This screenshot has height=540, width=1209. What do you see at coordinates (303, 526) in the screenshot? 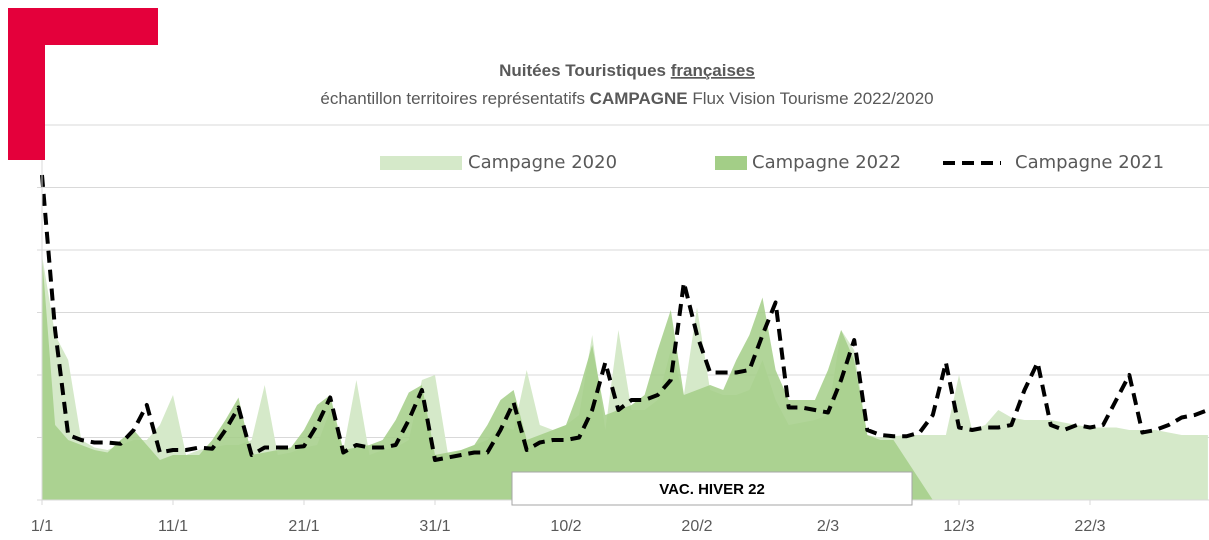
I see `x-tick-label: 21/1` at bounding box center [303, 526].